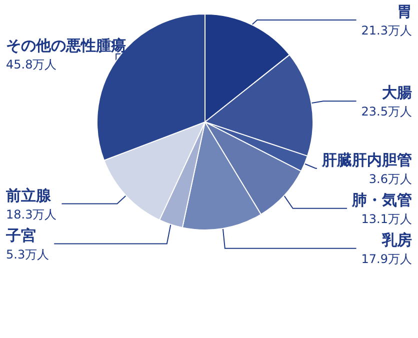 The width and height of the screenshot is (418, 338). Describe the element at coordinates (404, 11) in the screenshot. I see `slice-label: 胃` at that location.